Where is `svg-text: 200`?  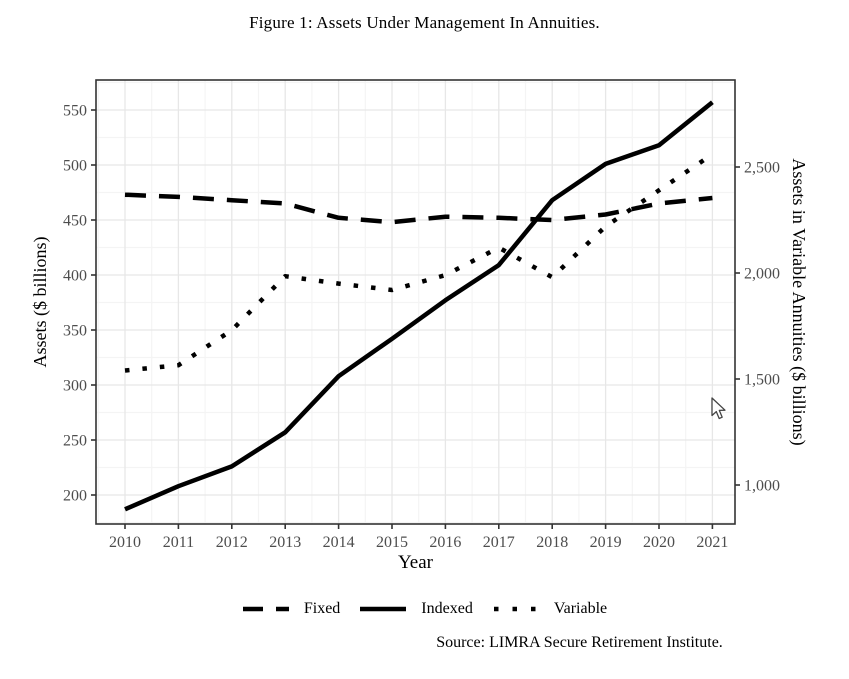
svg-text: 200 is located at coordinates (75, 496).